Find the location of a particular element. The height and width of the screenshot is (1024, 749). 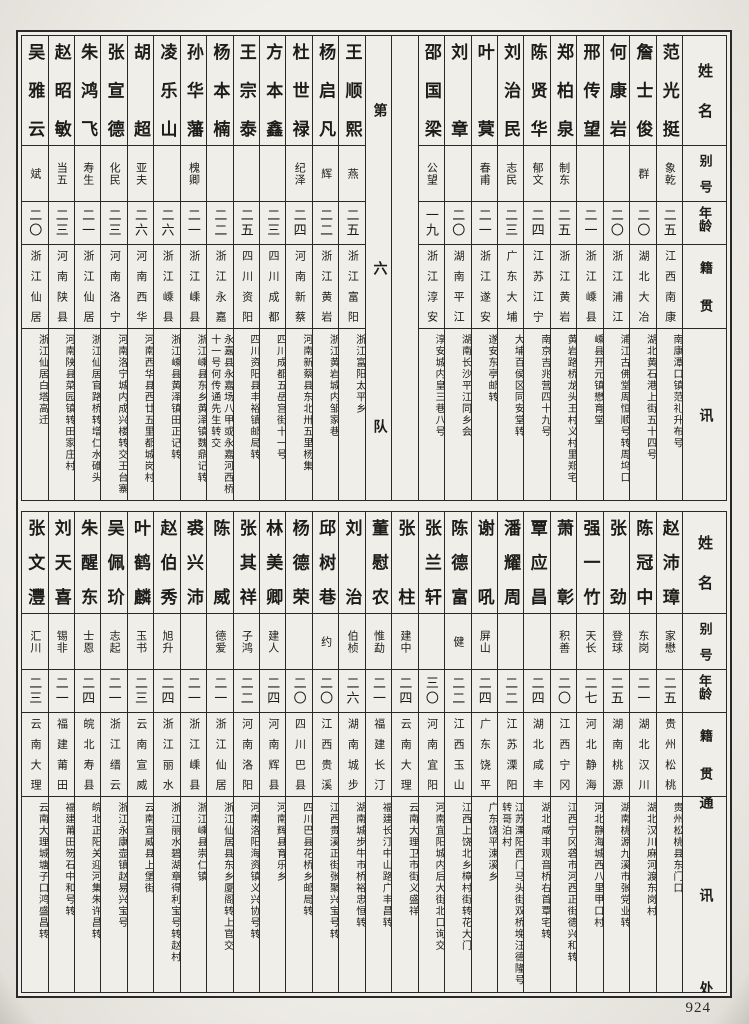

person-alias: 当五 is located at coordinates (61, 173).